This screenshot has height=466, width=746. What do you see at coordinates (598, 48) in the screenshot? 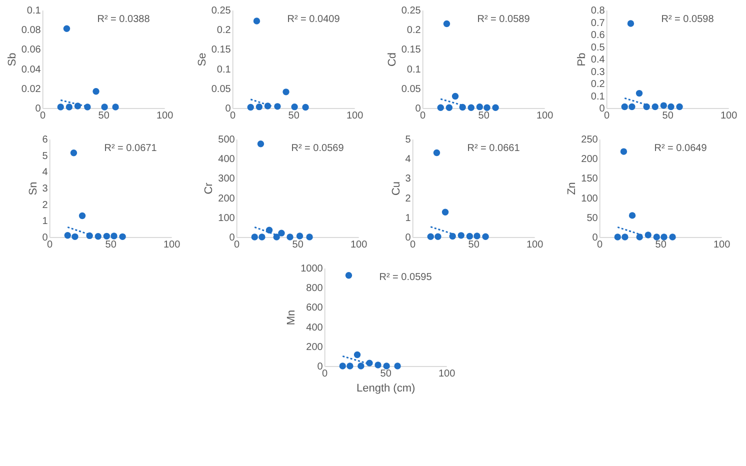
I see `y-tick-label: 0.5` at bounding box center [598, 48].